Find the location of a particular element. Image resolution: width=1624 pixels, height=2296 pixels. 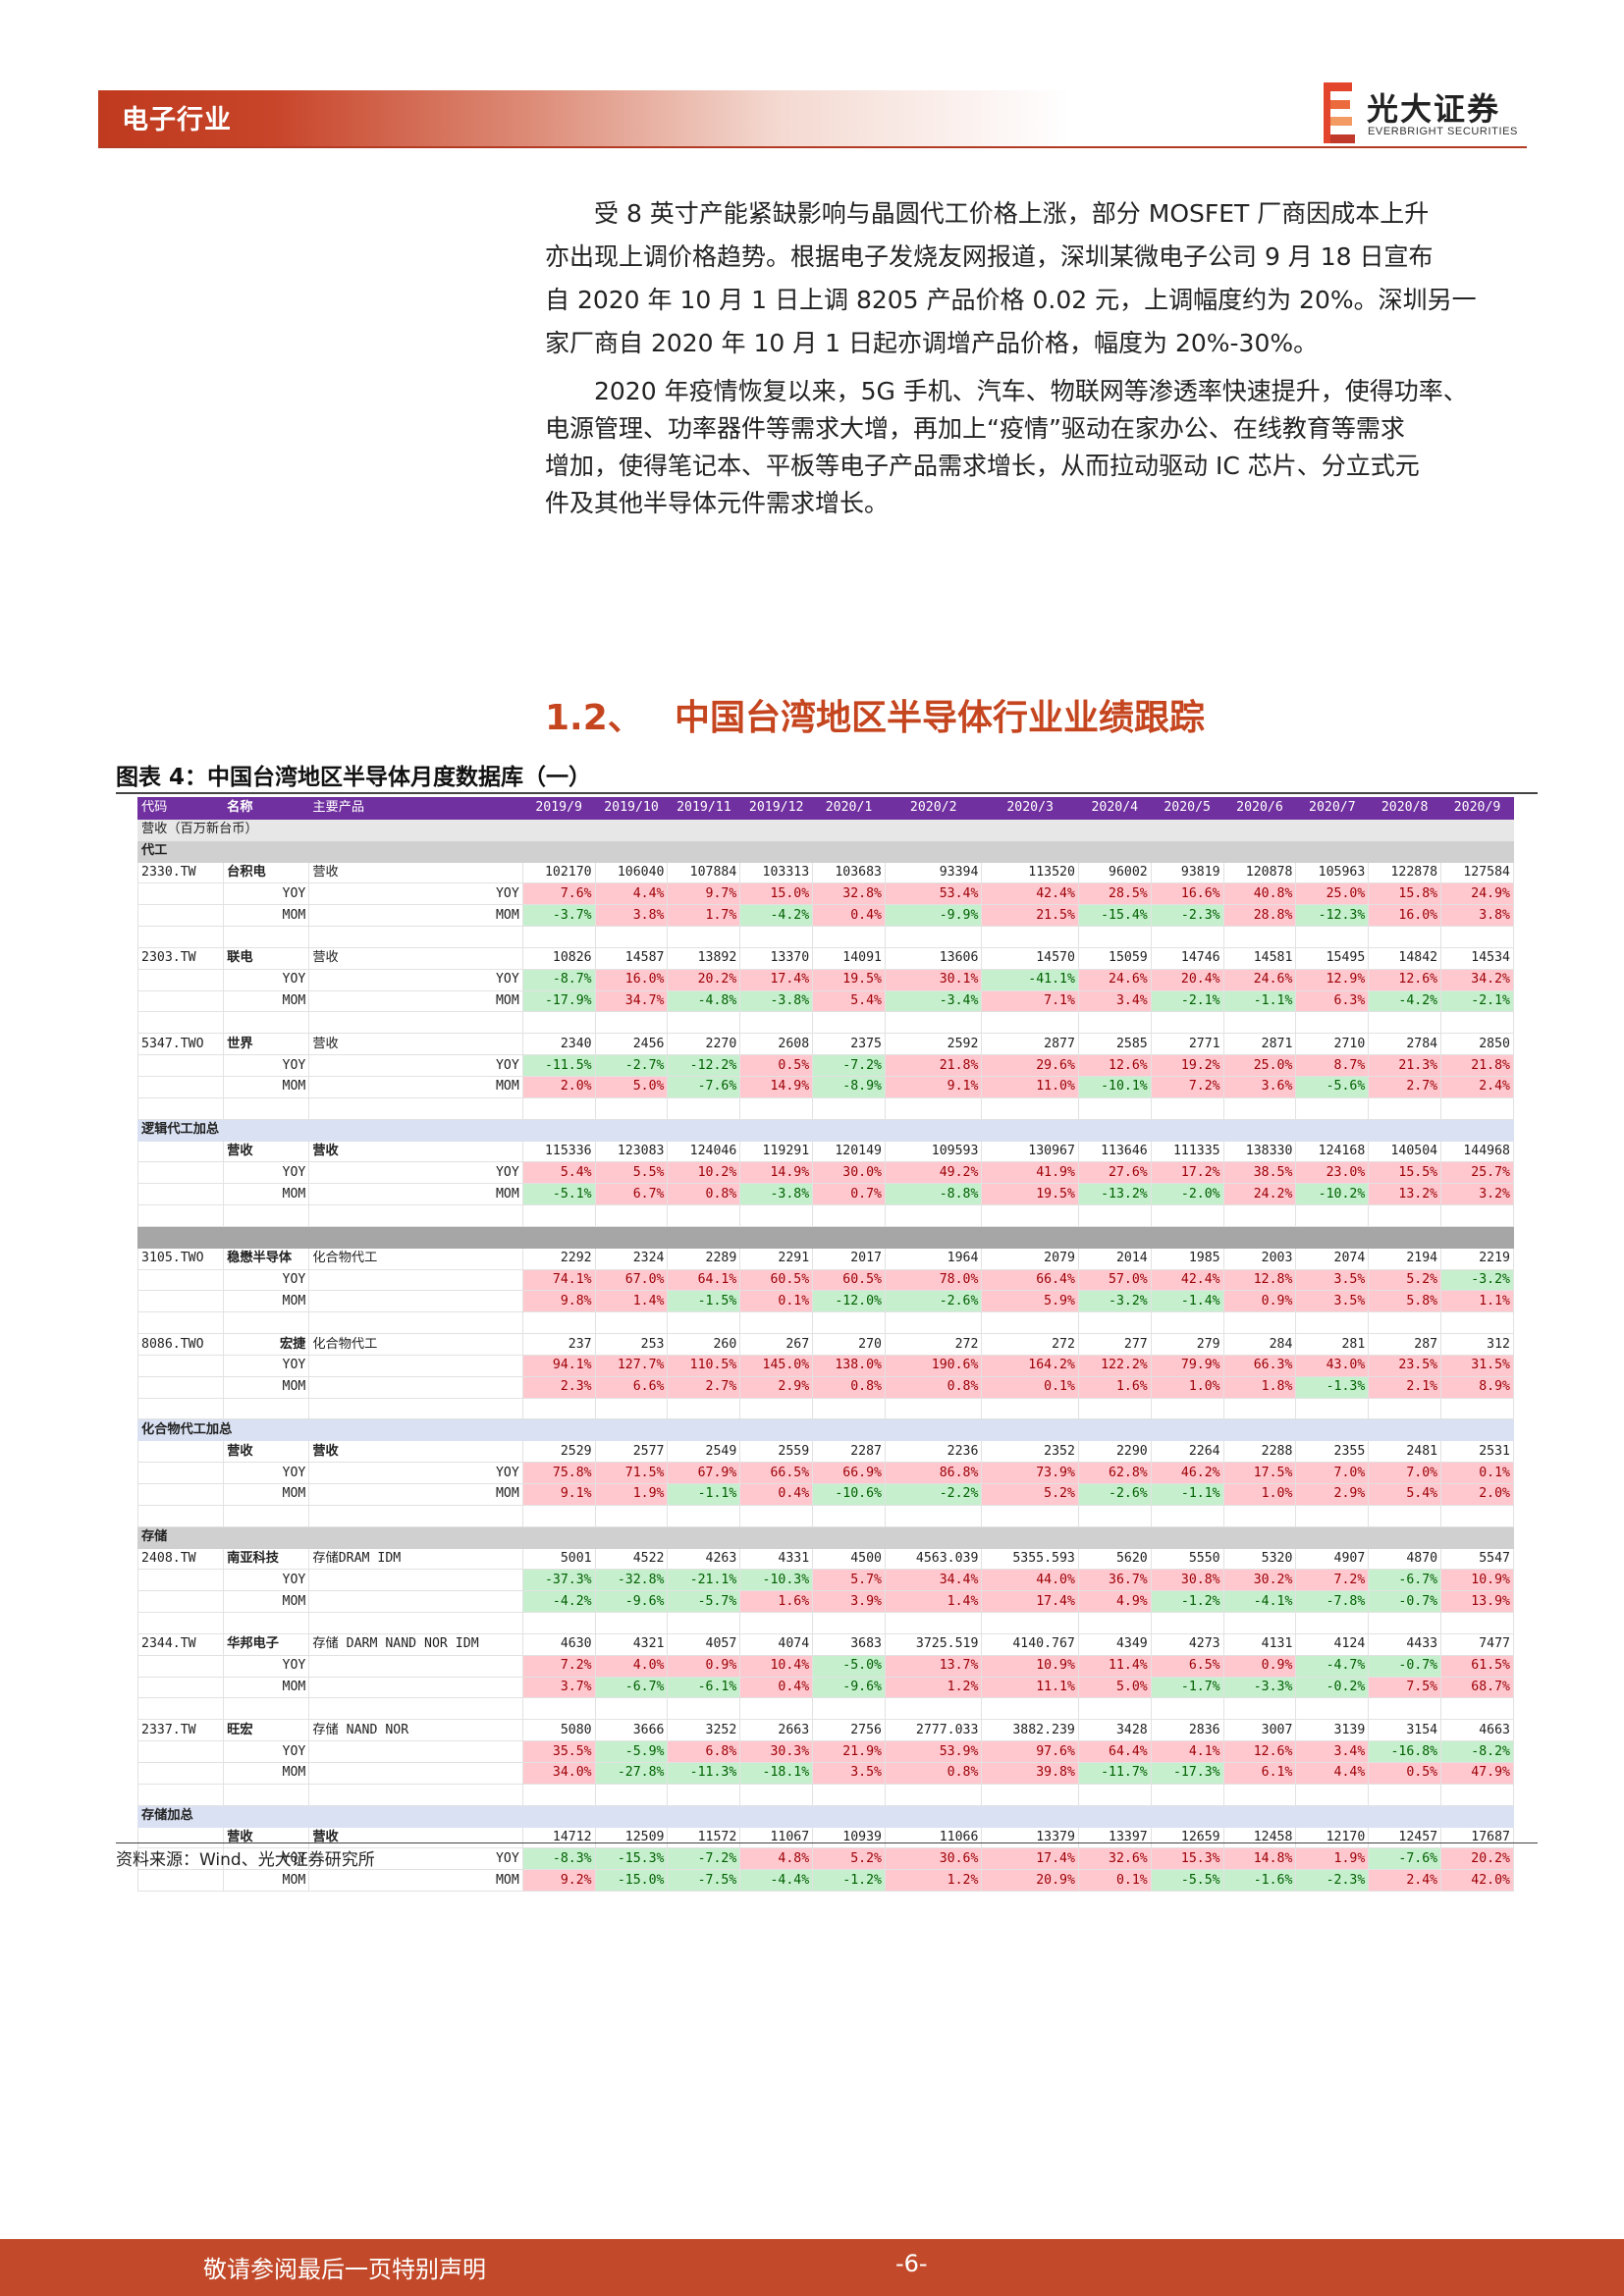

table-header-cell: 主要产品 is located at coordinates (415, 808).